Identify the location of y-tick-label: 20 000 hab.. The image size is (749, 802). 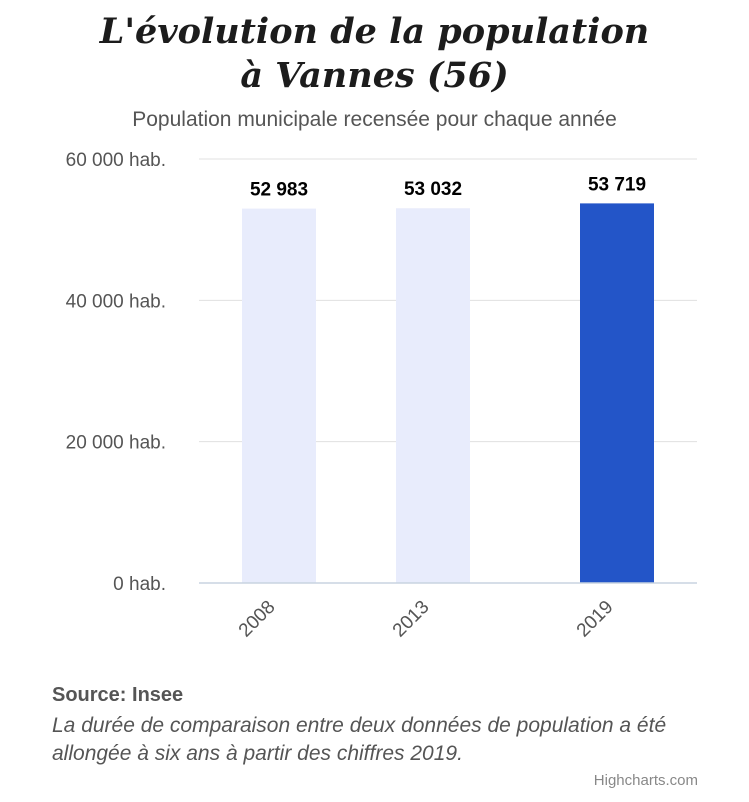
(116, 443).